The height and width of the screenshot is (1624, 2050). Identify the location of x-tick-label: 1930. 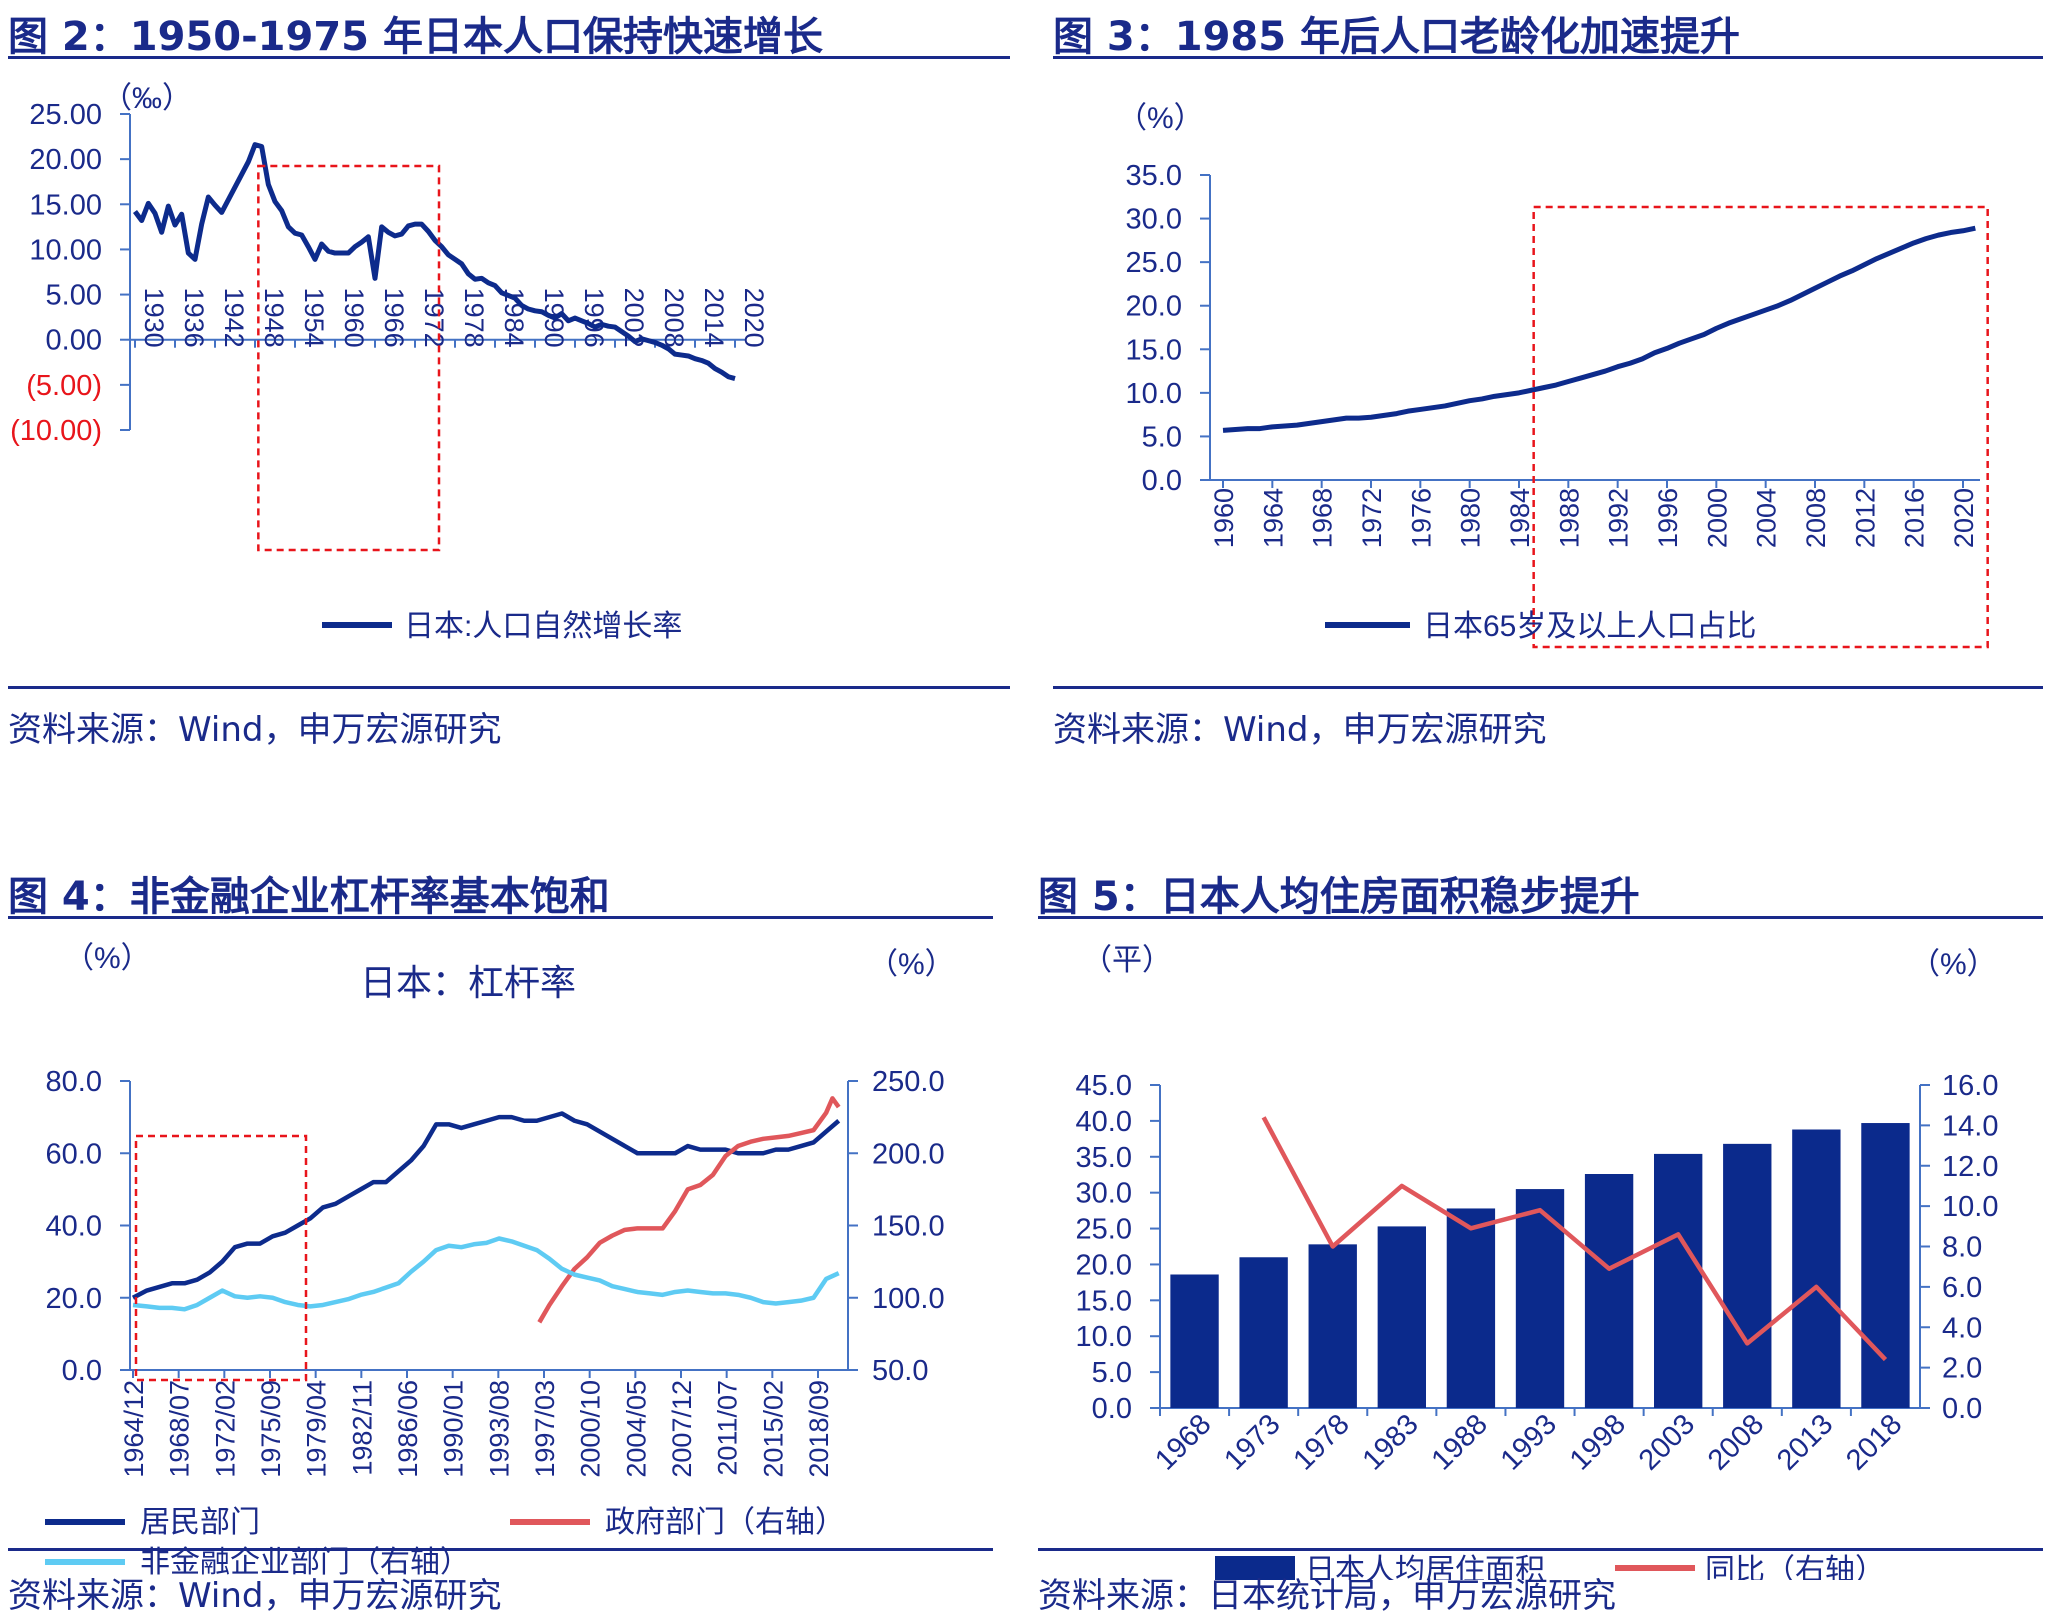
(154, 318).